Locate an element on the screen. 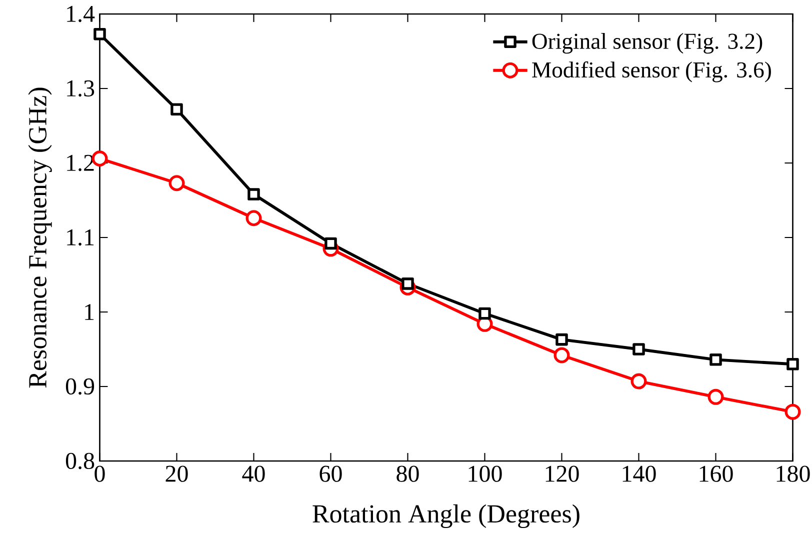 The width and height of the screenshot is (812, 549). y-tick-label: 0.9 is located at coordinates (80, 386).